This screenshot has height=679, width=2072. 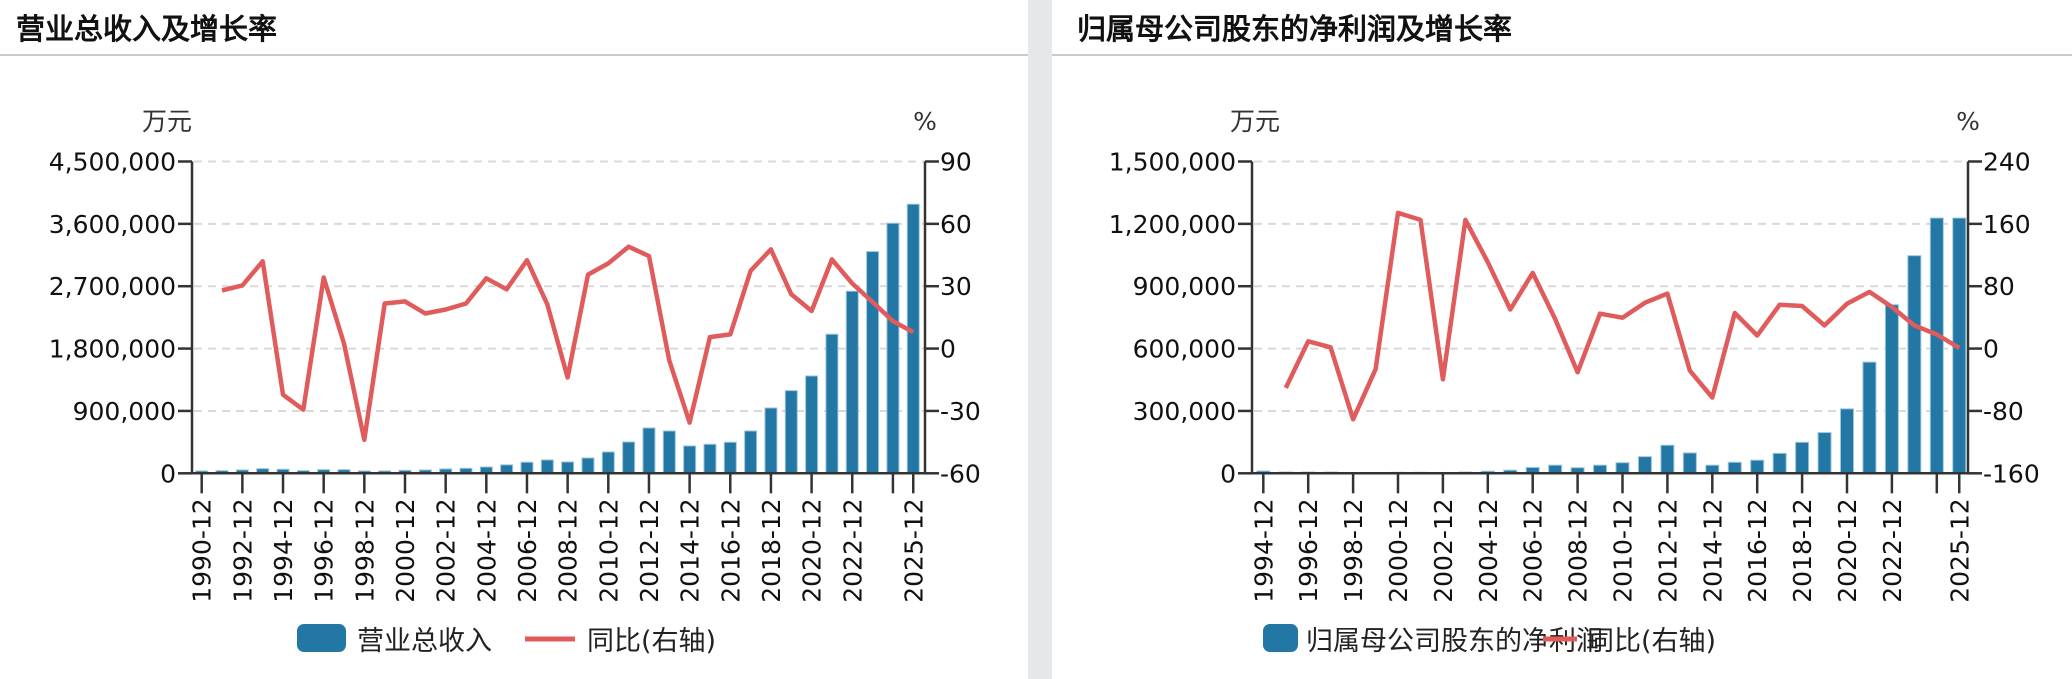 What do you see at coordinates (1959, 550) in the screenshot?
I see `x-axis-tick-label: 2025-12` at bounding box center [1959, 550].